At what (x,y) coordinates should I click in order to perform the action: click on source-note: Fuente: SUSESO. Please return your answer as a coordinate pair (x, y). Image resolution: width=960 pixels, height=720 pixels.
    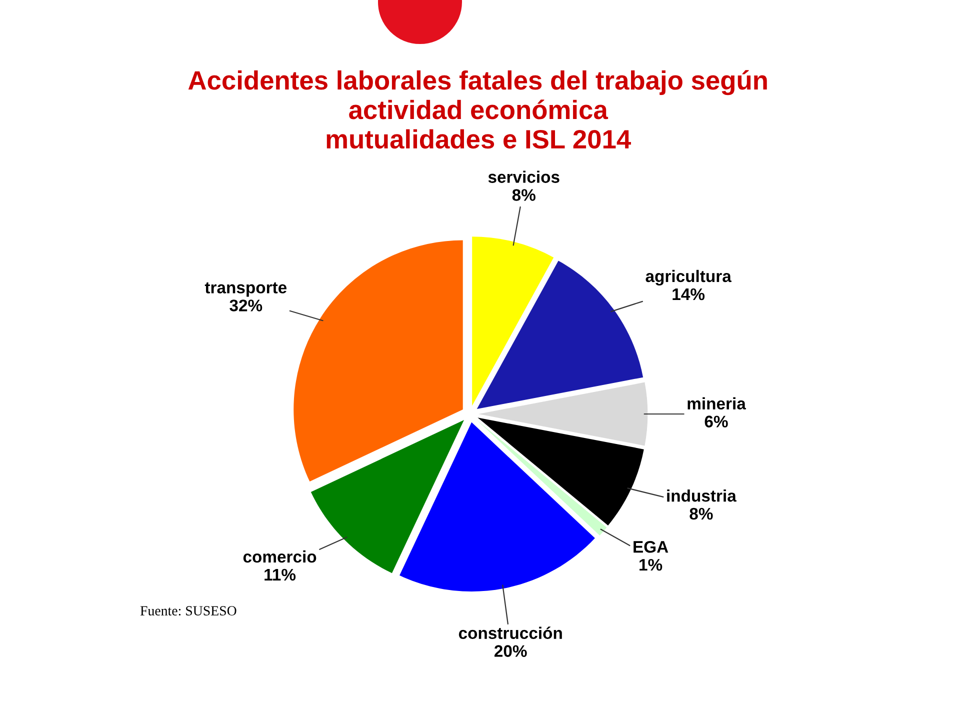
    Looking at the image, I should click on (188, 611).